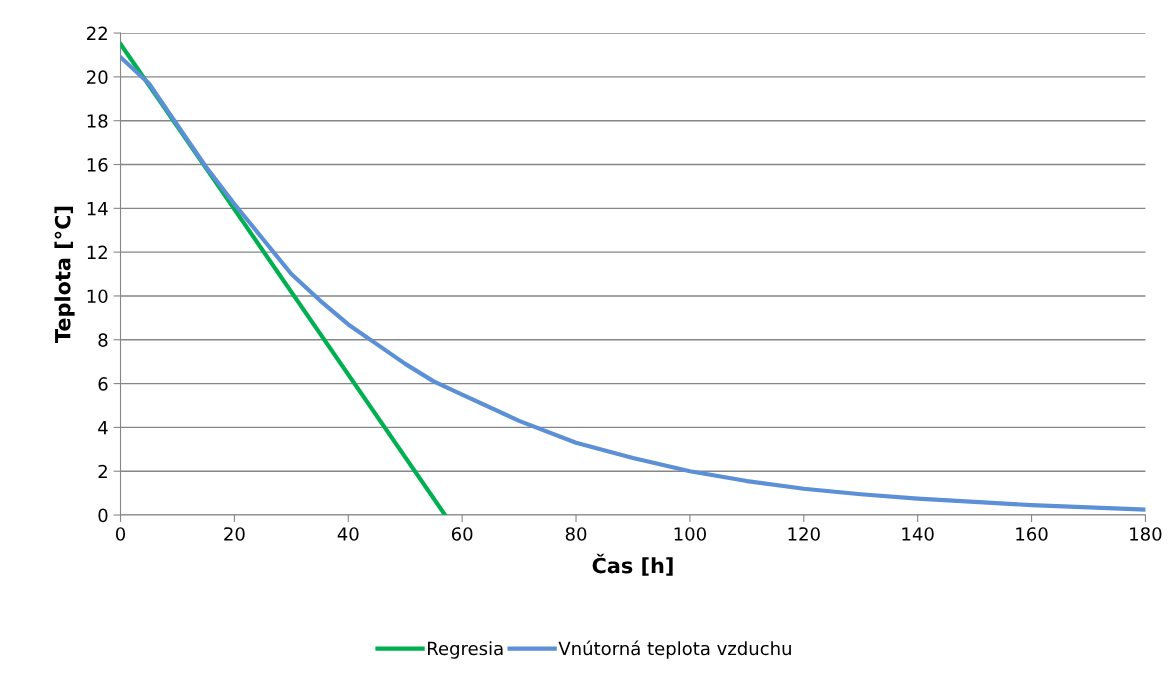  Describe the element at coordinates (1146, 534) in the screenshot. I see `x-tick-label: 180` at that location.